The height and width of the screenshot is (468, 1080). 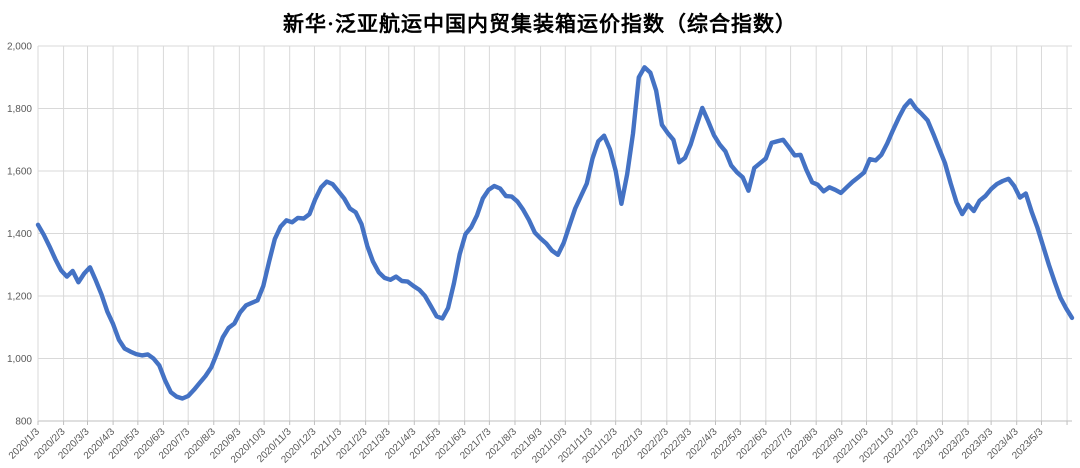 What do you see at coordinates (19, 172) in the screenshot?
I see `y-axis-tick-label: 1,600` at bounding box center [19, 172].